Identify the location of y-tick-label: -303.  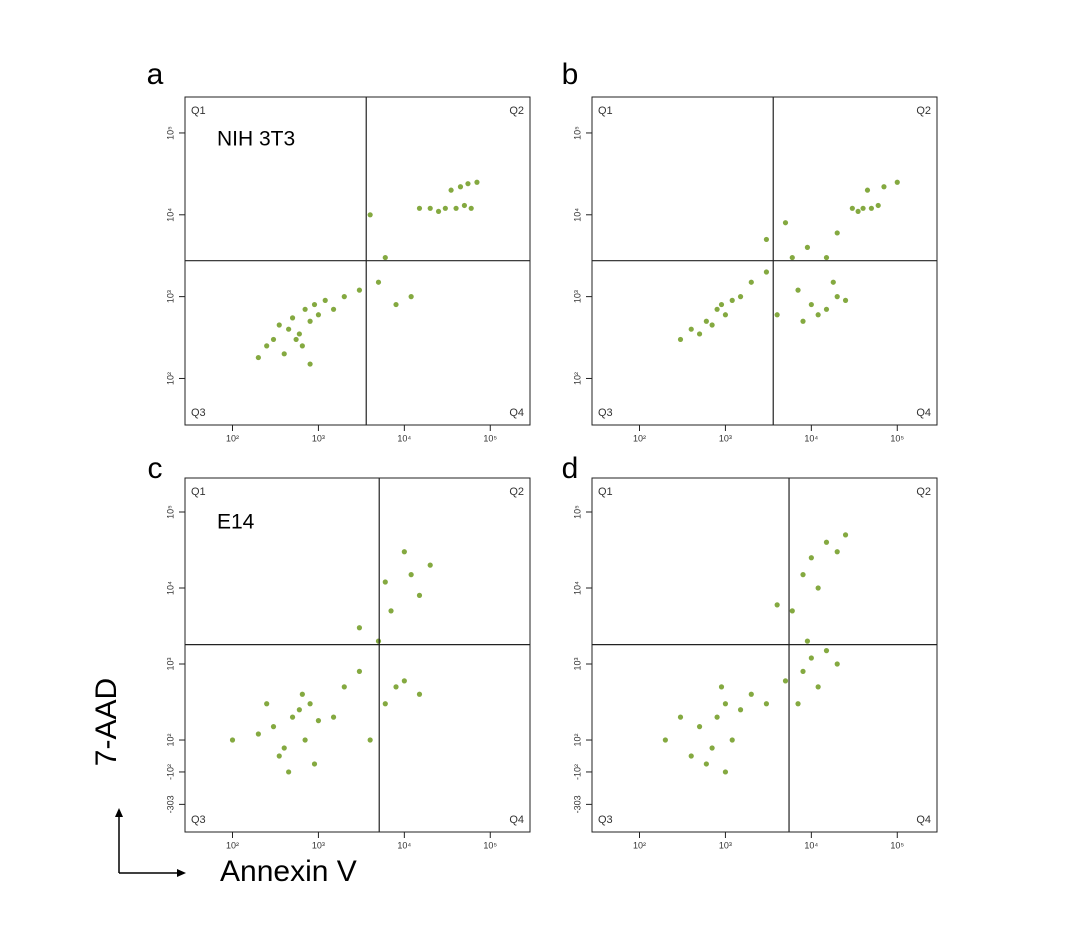
(577, 804).